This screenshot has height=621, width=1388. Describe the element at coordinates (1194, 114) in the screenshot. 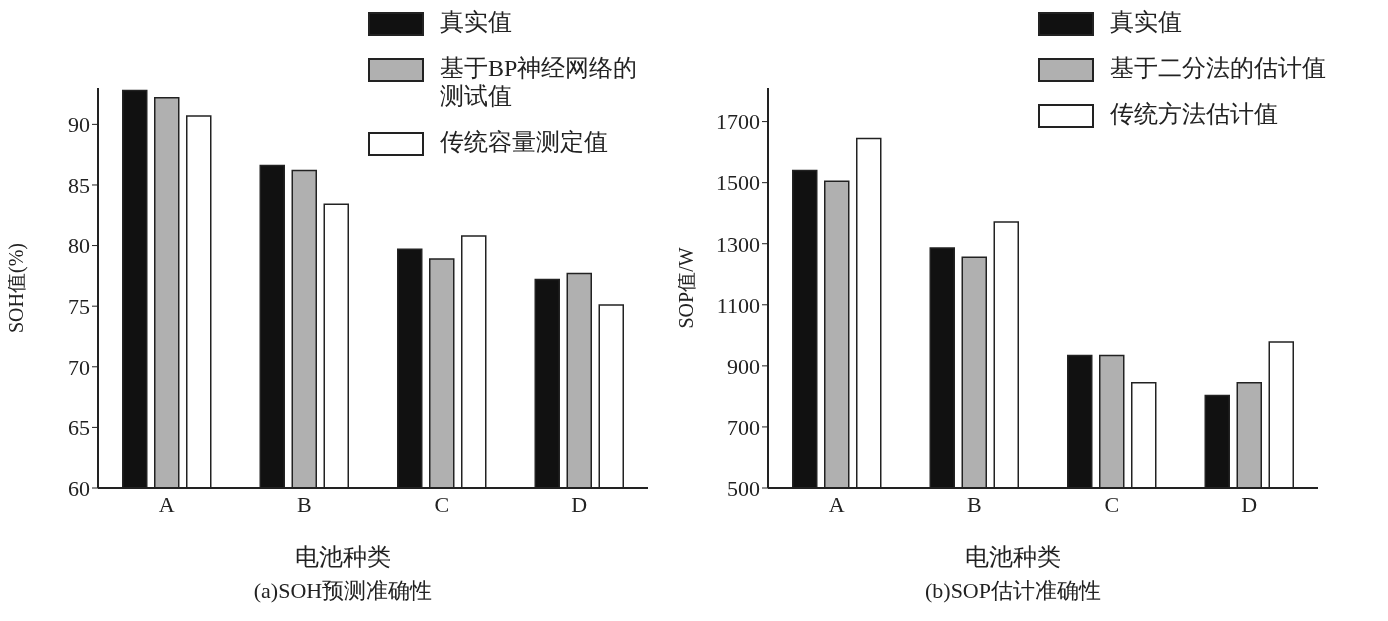

I see `legend-label: 传统方法估计值` at that location.